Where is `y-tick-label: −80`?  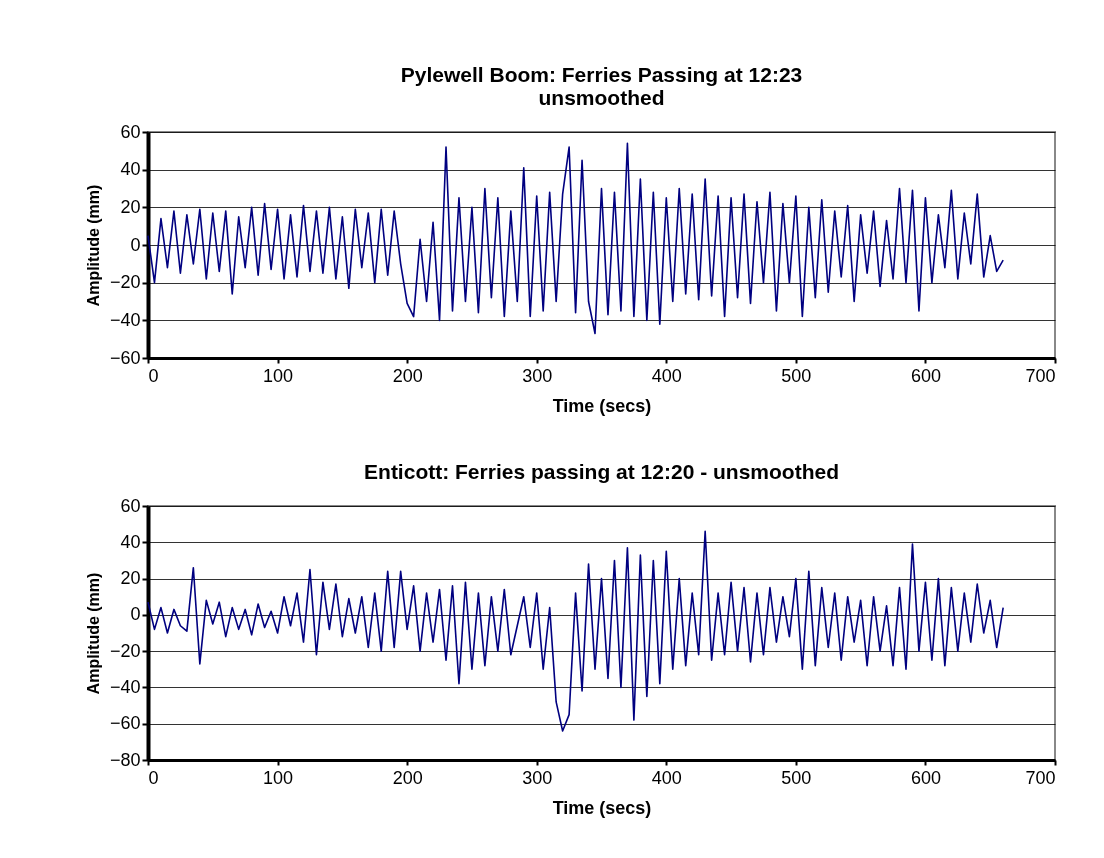
y-tick-label: −80 is located at coordinates (125, 759).